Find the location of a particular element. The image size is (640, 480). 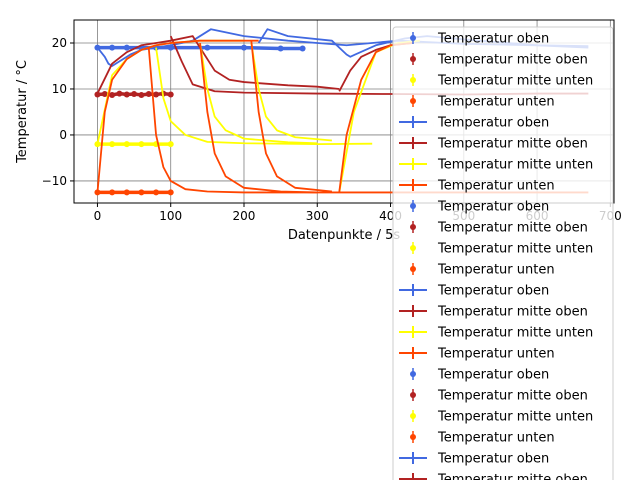

x-tick-label: 200 is located at coordinates (244, 216).